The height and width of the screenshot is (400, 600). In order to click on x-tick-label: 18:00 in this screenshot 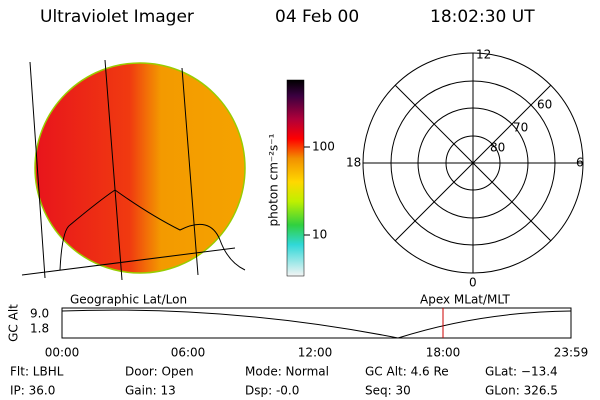, I will do `click(443, 353)`.